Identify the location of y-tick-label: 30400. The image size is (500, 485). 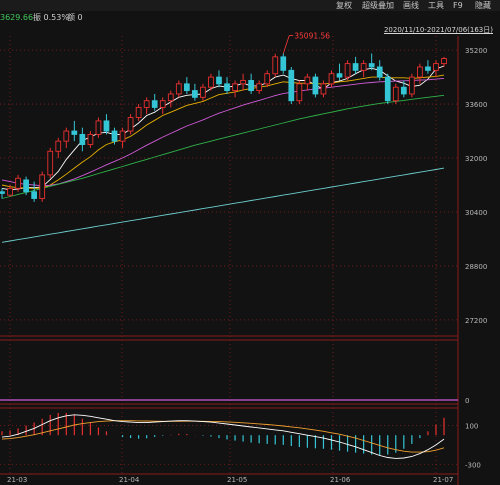
(476, 213).